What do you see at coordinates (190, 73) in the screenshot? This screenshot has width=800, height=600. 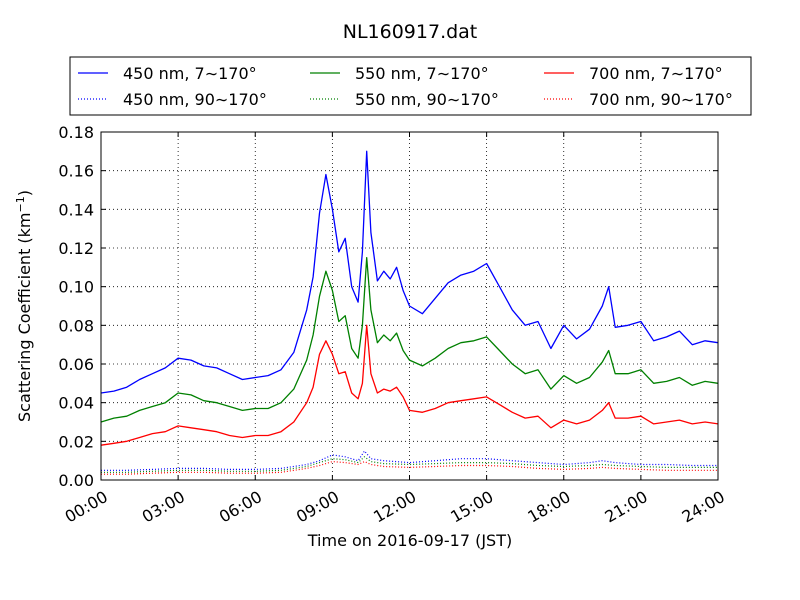 I see `legend-label: 450 nm, 7∼170°` at bounding box center [190, 73].